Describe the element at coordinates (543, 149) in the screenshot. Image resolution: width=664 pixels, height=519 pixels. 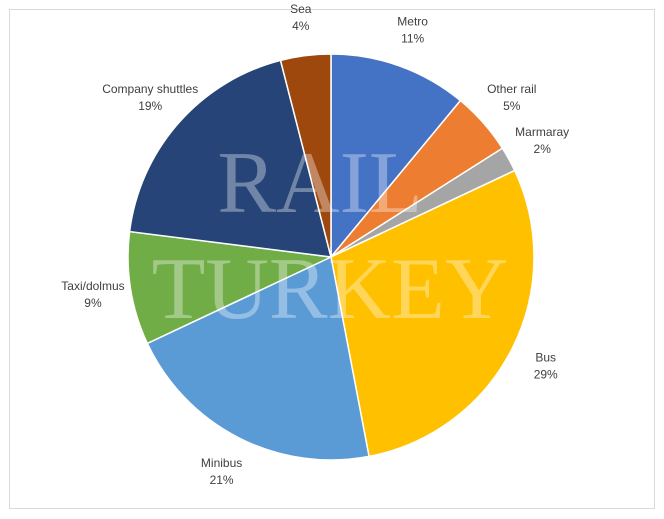
I see `slice-value-label: 2%` at that location.